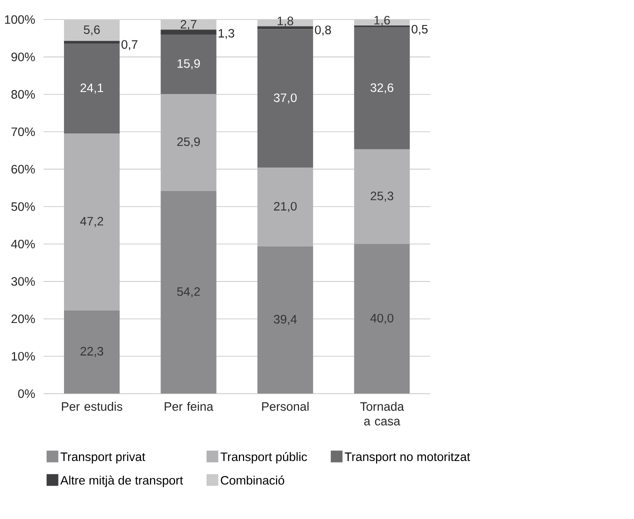 This screenshot has height=519, width=634. I want to click on data-label: 37,0, so click(285, 99).